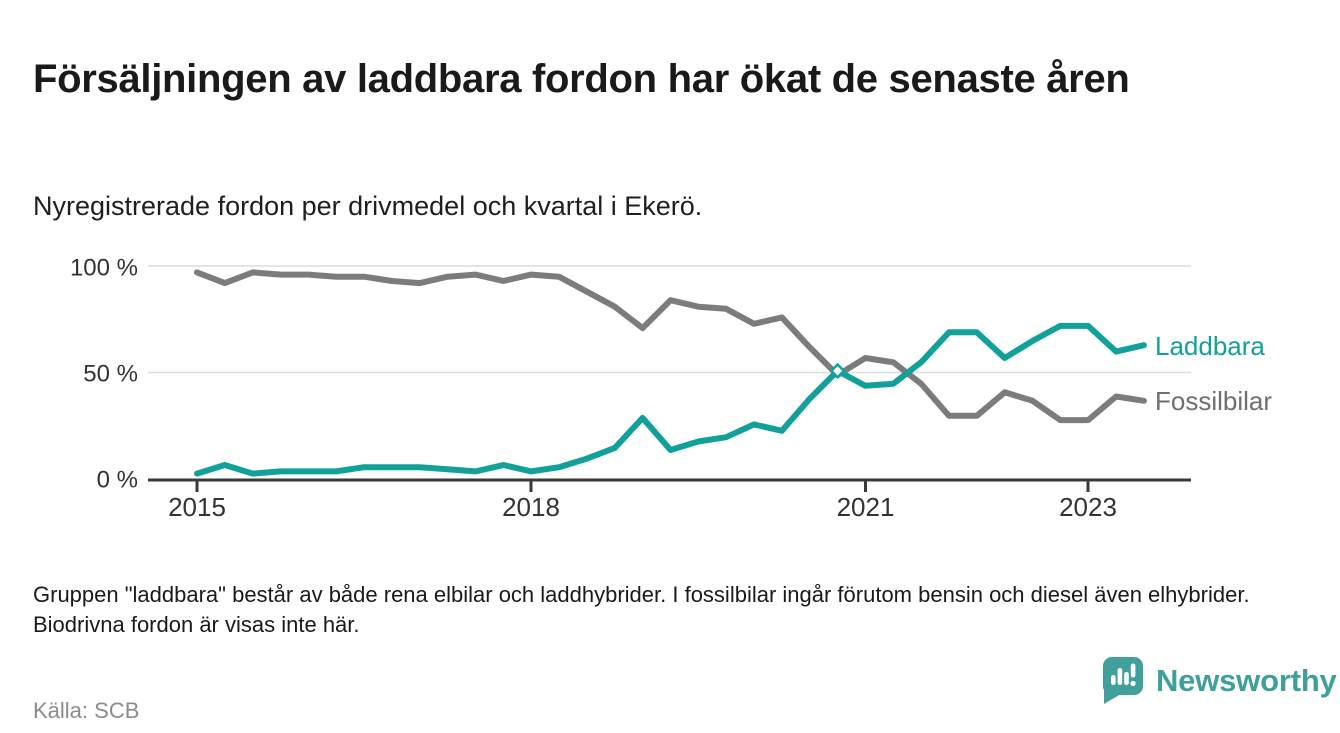  Describe the element at coordinates (1123, 675) in the screenshot. I see `bar-chart-exclamation-glyph` at that location.